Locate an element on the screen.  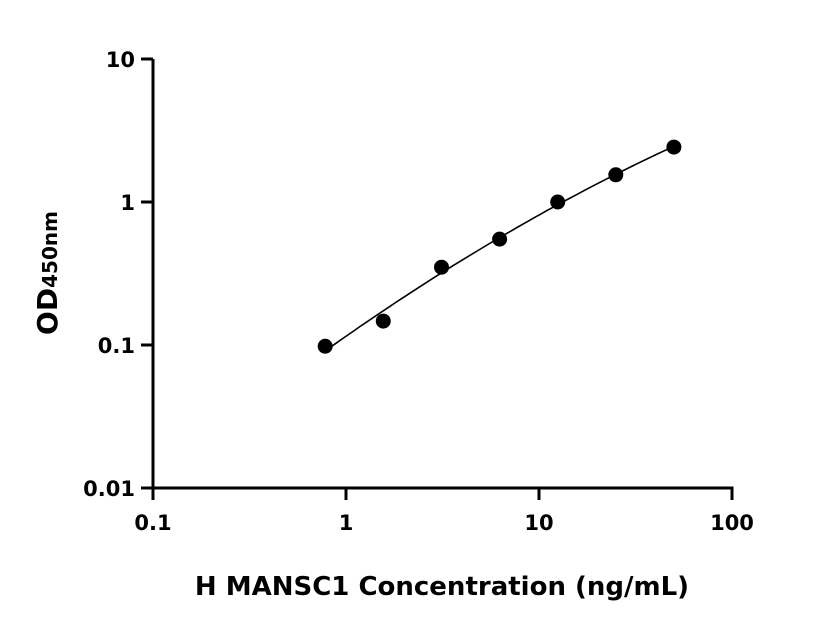
y-tick-label: 1 is located at coordinates (127, 203).